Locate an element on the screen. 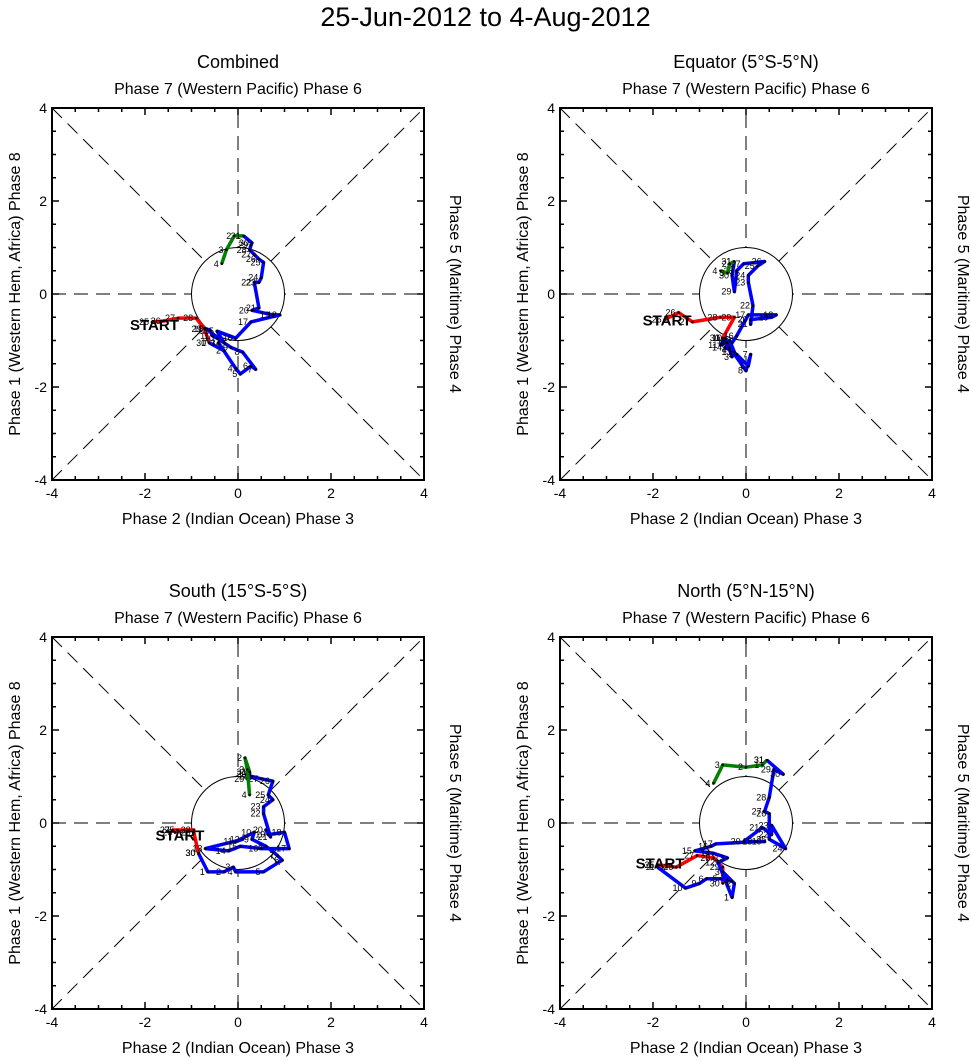  day-label: 10 is located at coordinates (209, 338).